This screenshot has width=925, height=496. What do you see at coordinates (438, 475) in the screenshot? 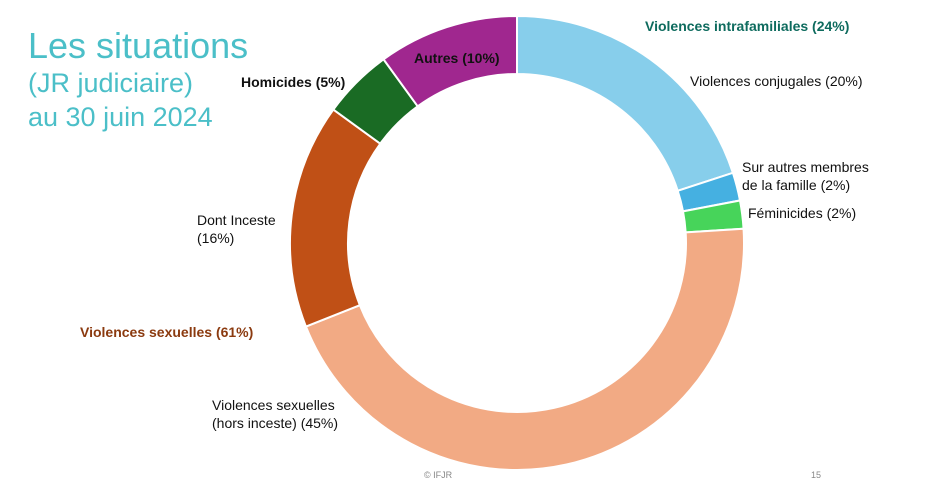
I see `footer-copyright: © IFJR` at bounding box center [438, 475].